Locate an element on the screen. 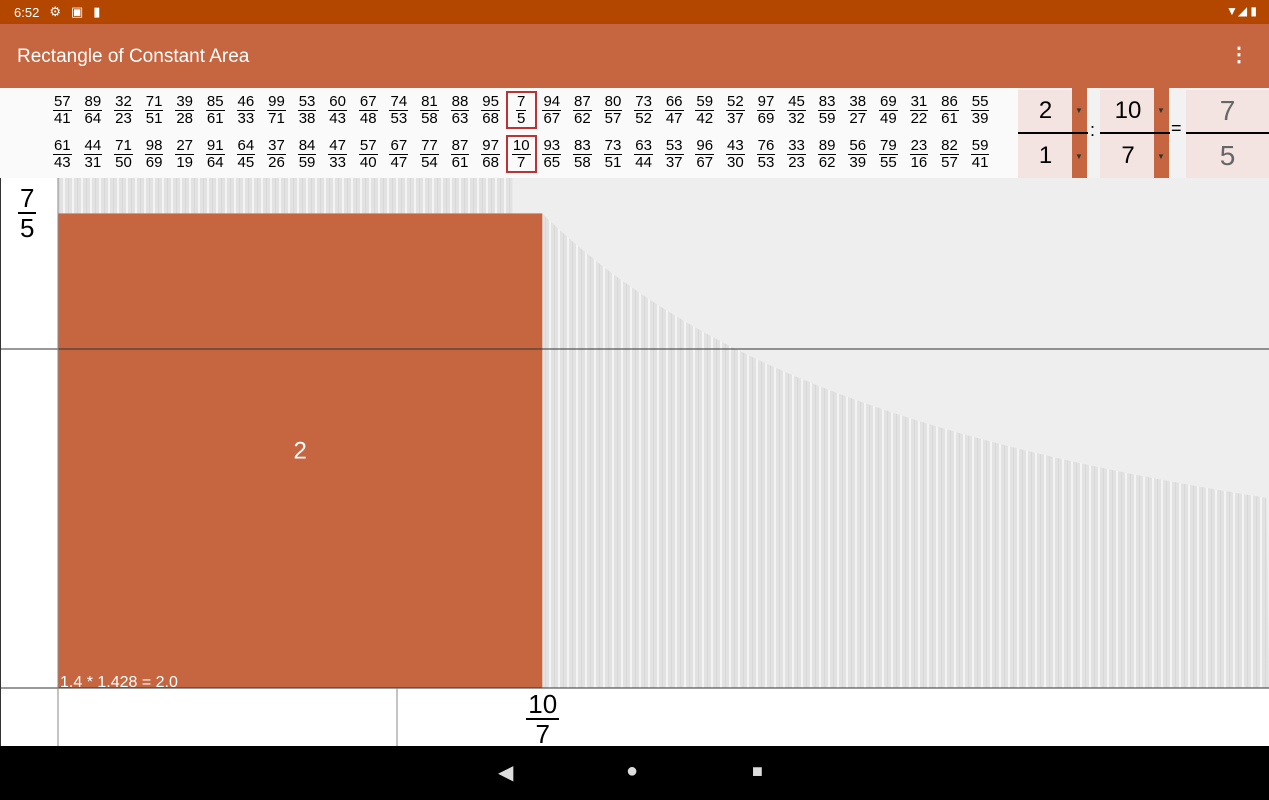 Image resolution: width=1269 pixels, height=800 pixels. back-button: ◀ is located at coordinates (506, 773).